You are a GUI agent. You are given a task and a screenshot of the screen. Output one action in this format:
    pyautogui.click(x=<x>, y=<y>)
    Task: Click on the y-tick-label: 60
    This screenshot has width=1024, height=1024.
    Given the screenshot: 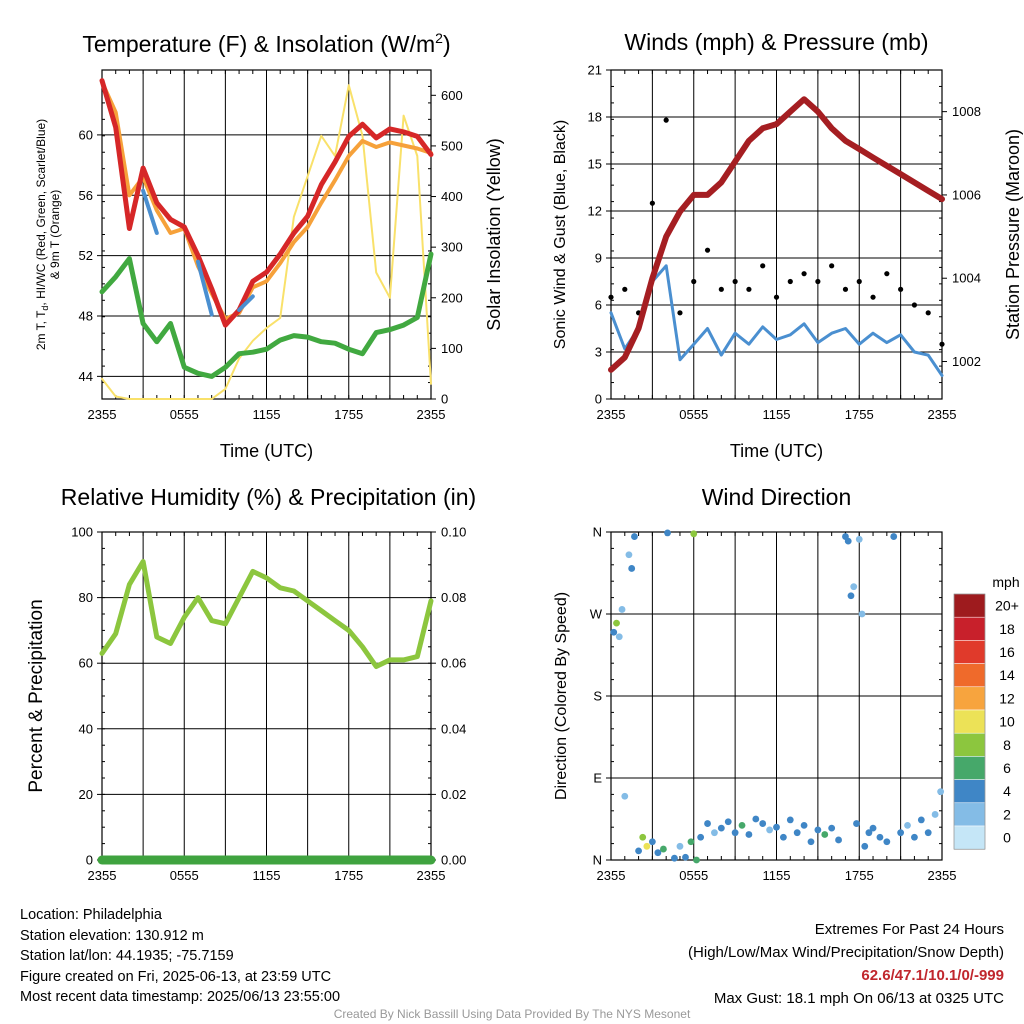 What is the action you would take?
    pyautogui.click(x=86, y=134)
    